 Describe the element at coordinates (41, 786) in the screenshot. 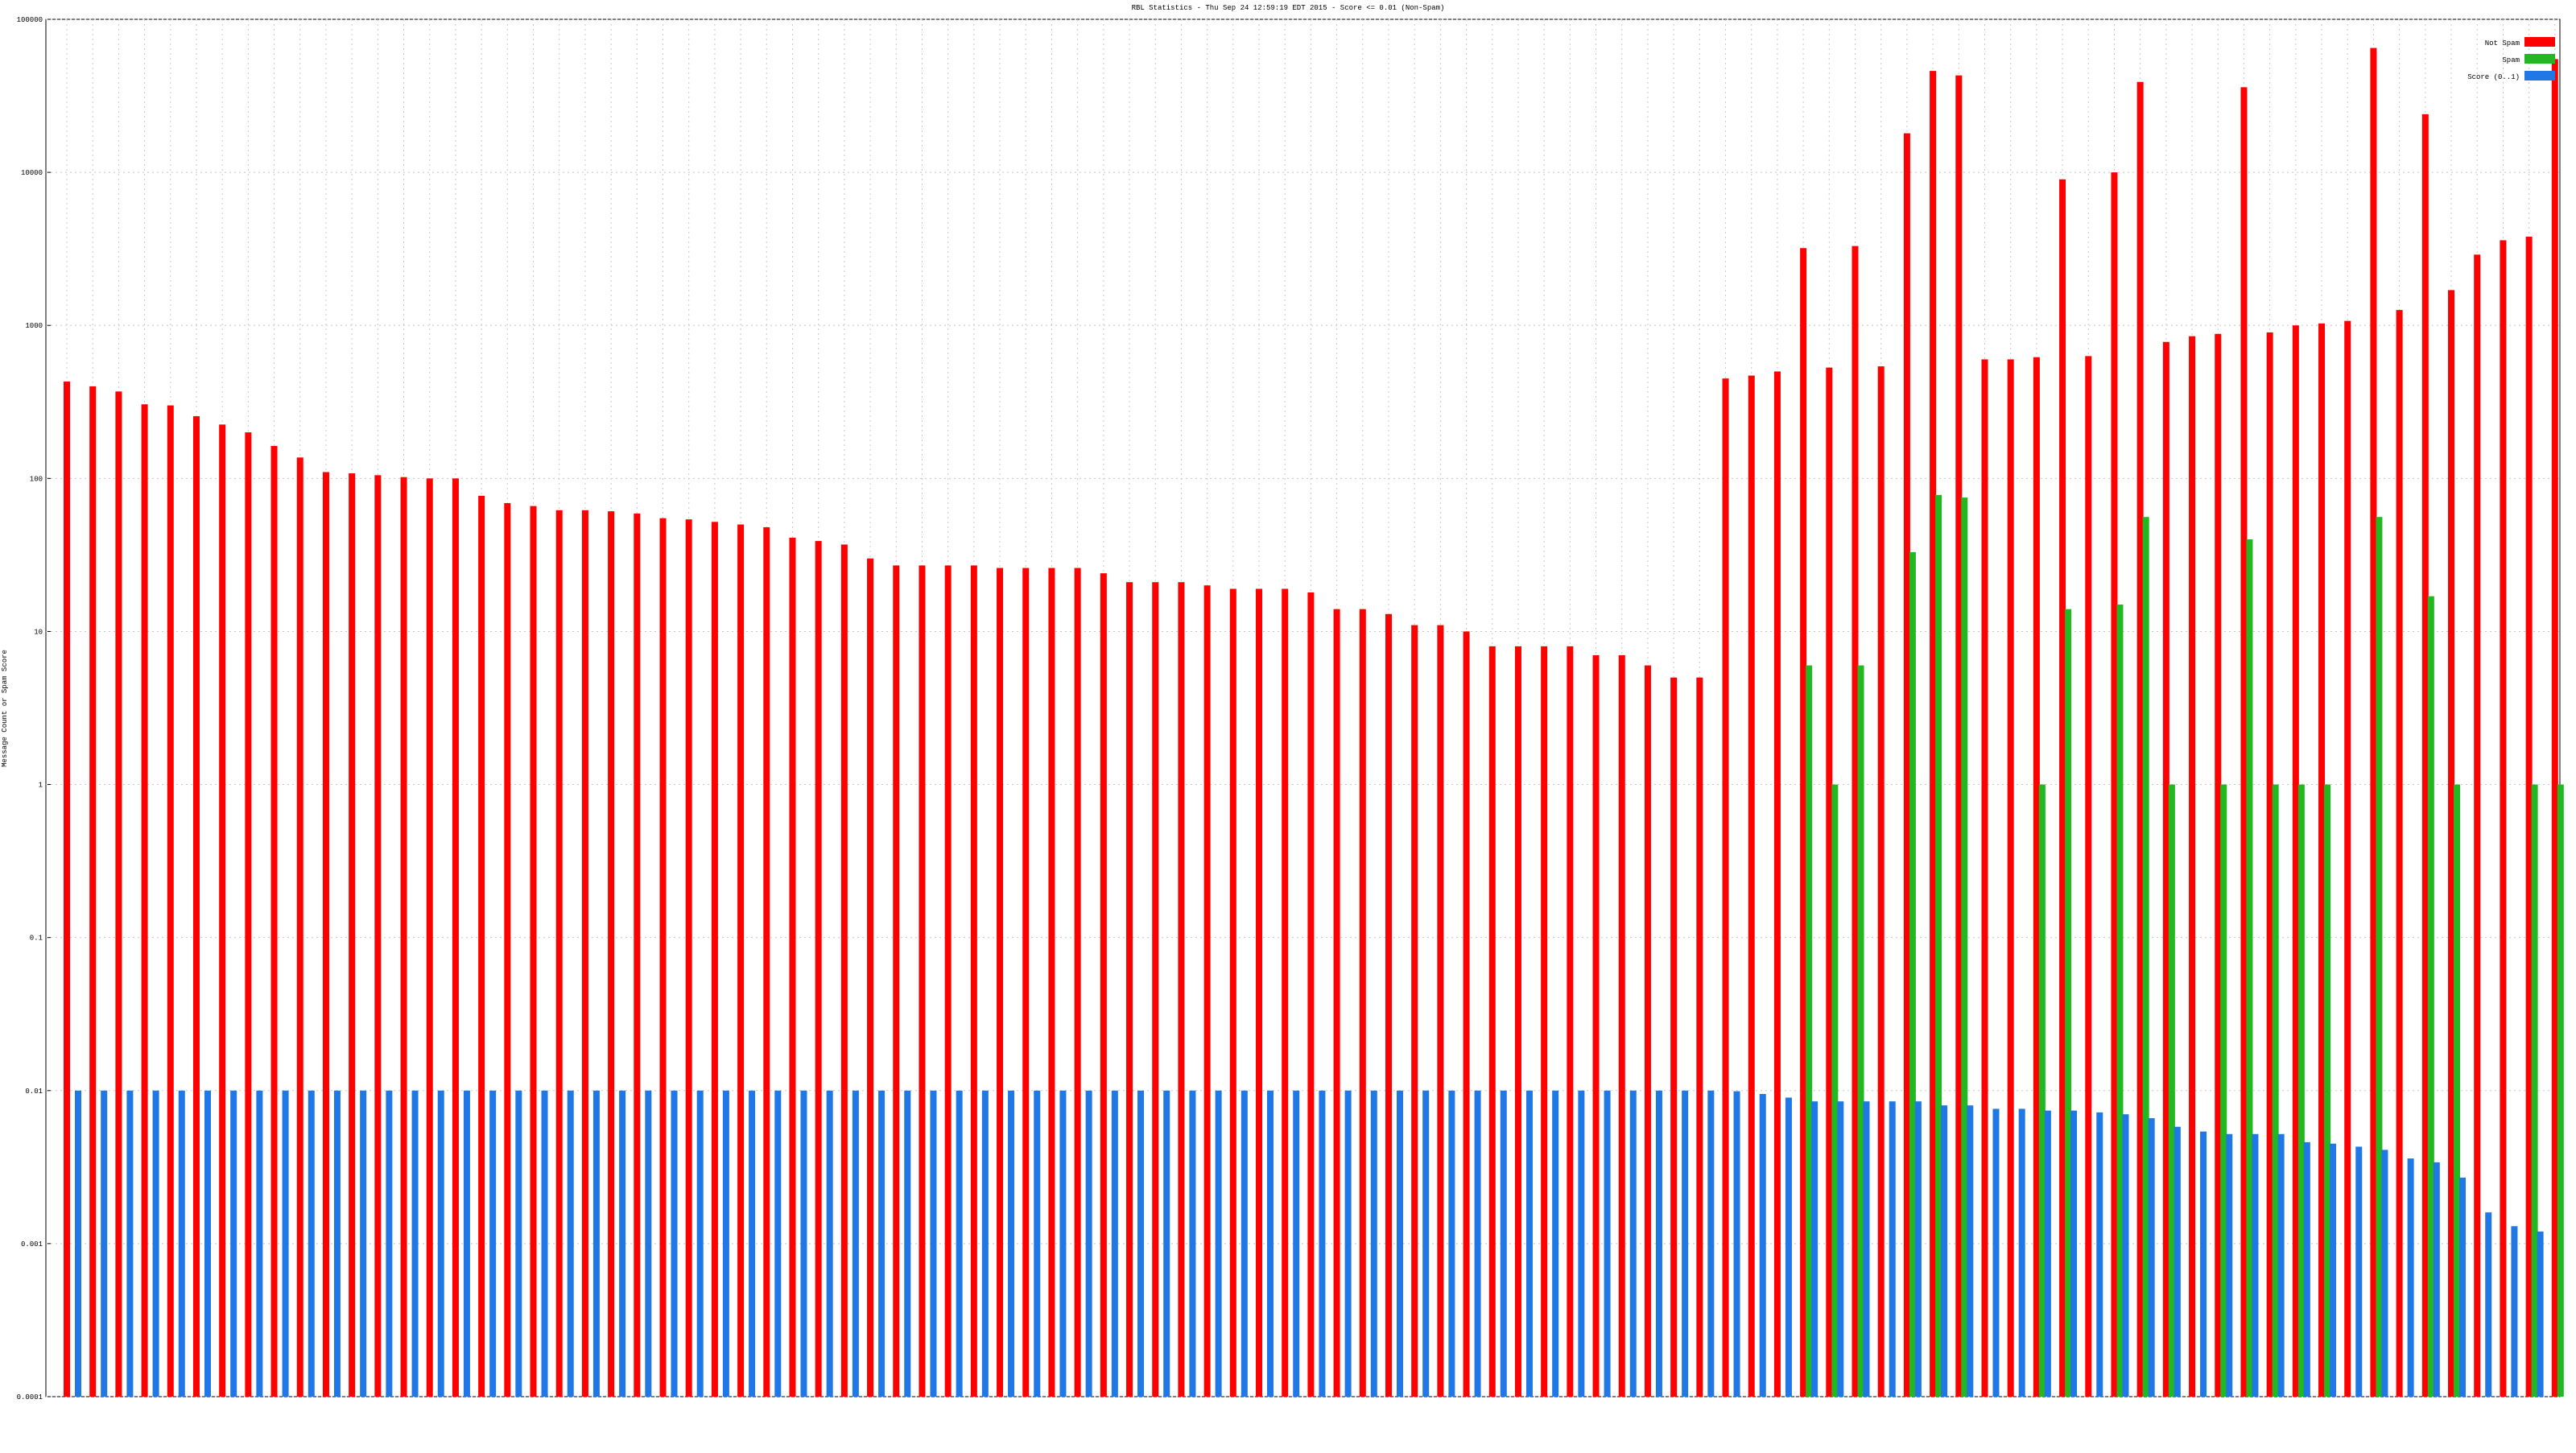

I see `y-tick-label: 1` at that location.